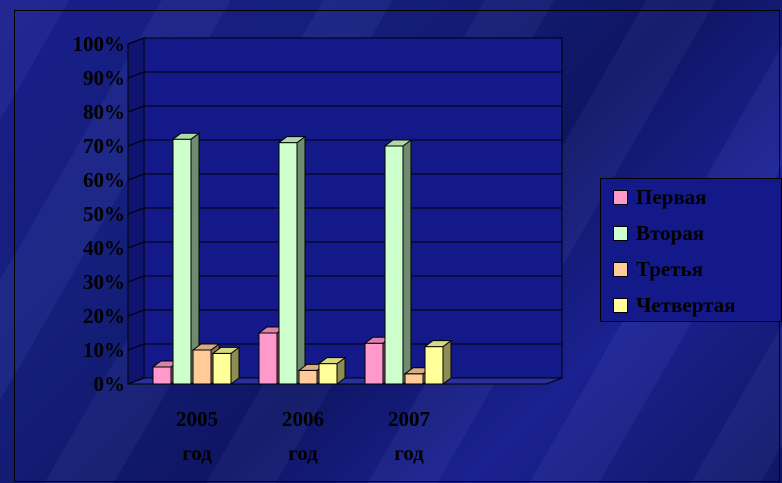 The image size is (782, 483). Describe the element at coordinates (104, 214) in the screenshot. I see `y-tick-label: 50%` at that location.